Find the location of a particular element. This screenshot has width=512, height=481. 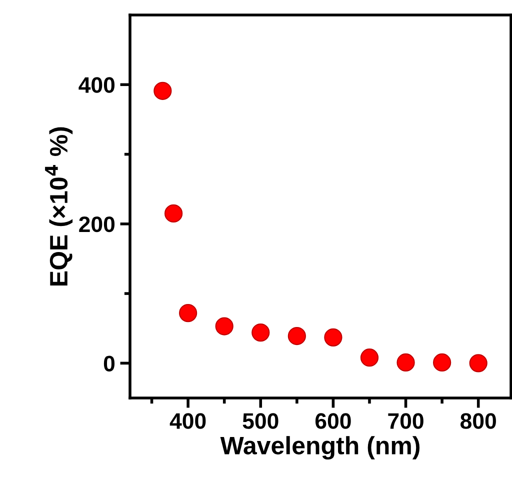

y-tick-label: 400 is located at coordinates (96, 85).